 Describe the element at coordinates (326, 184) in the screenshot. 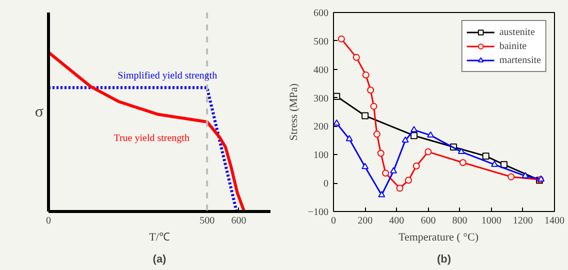

I see `y-tick-label: 0` at that location.